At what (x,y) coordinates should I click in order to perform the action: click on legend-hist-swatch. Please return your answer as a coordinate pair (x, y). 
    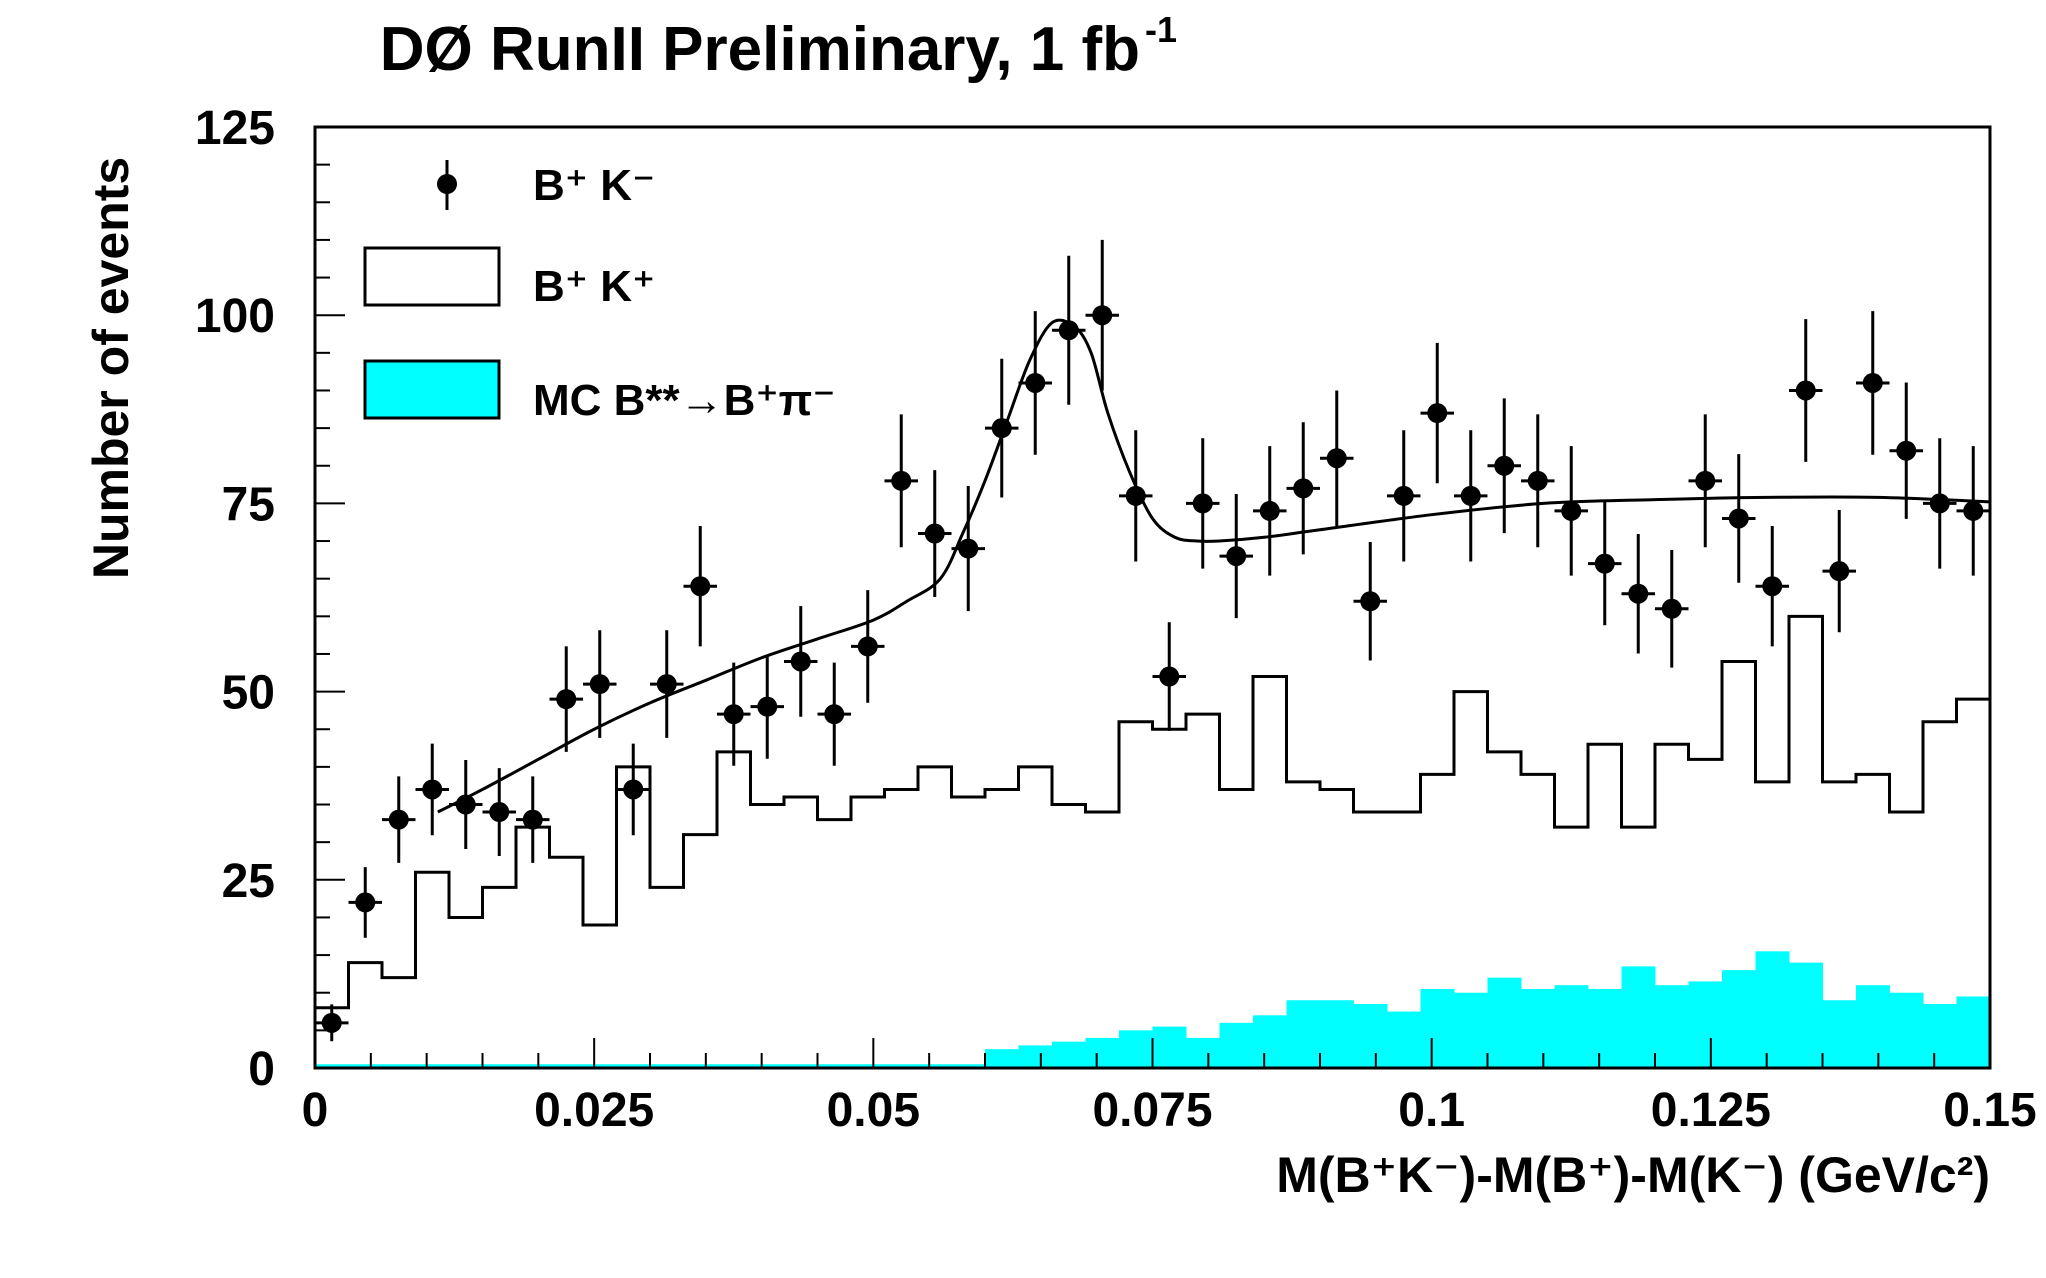
    Looking at the image, I should click on (432, 276).